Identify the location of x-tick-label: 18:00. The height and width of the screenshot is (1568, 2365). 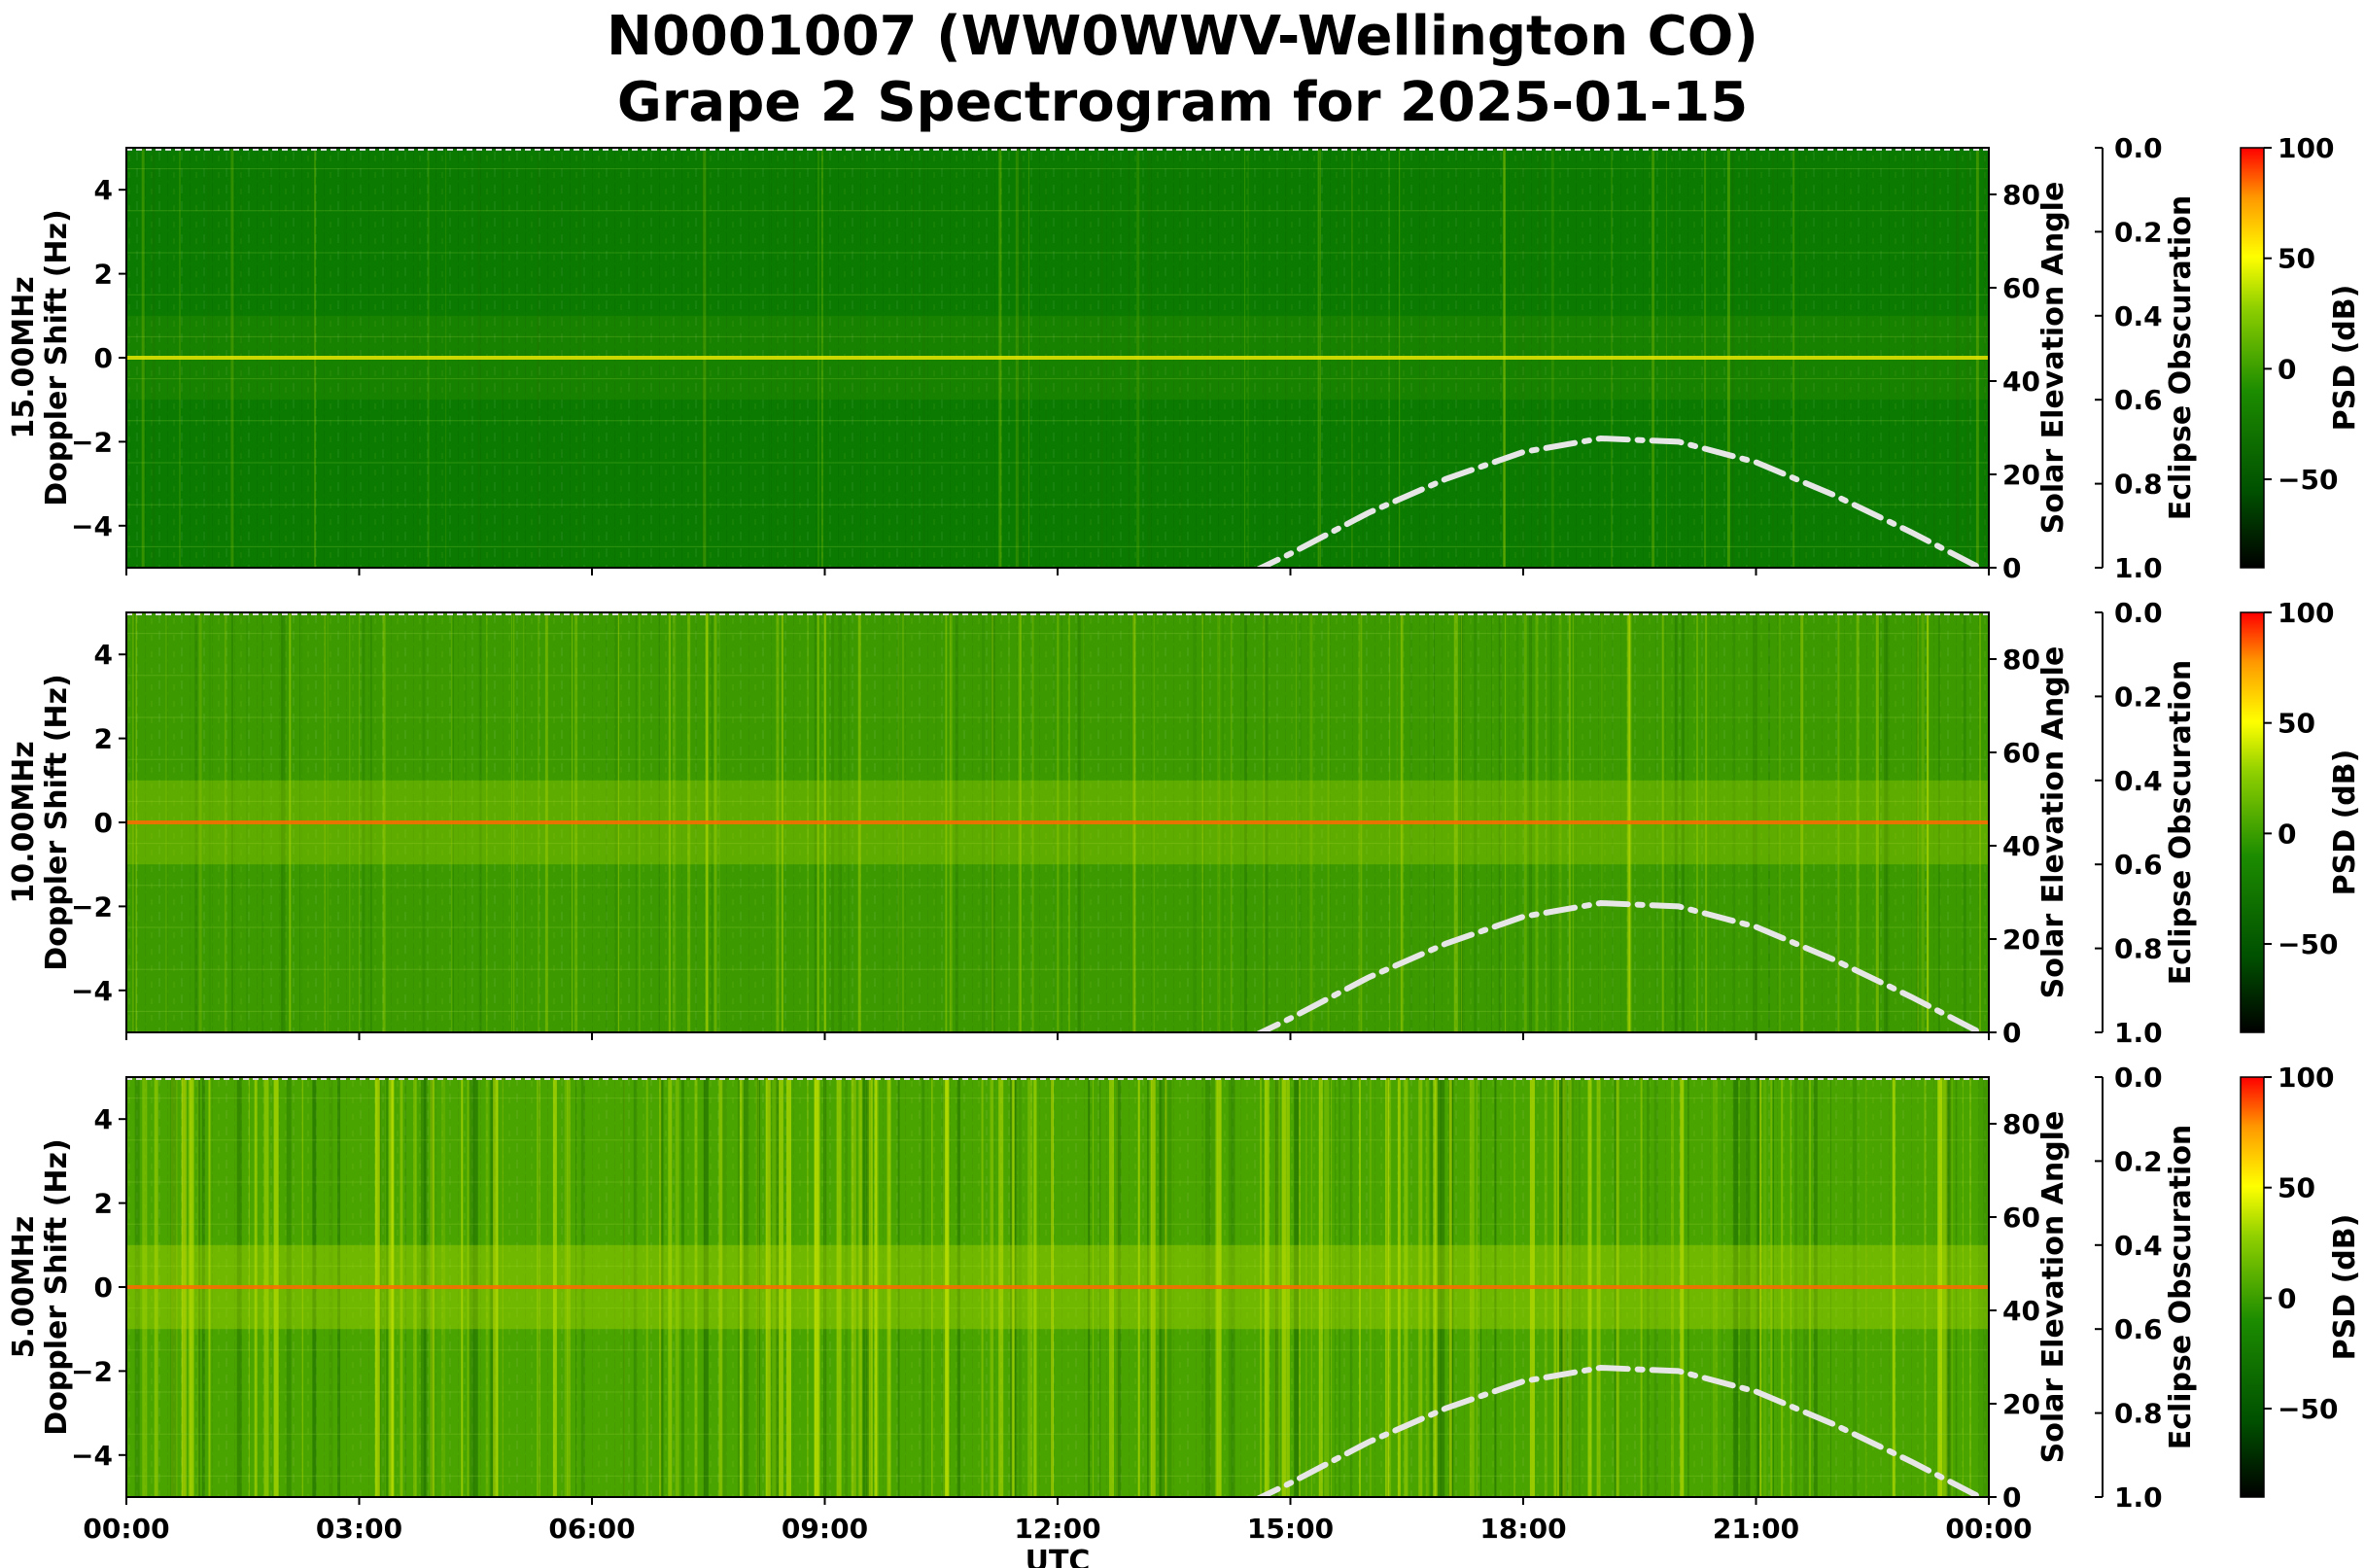
(1523, 1529).